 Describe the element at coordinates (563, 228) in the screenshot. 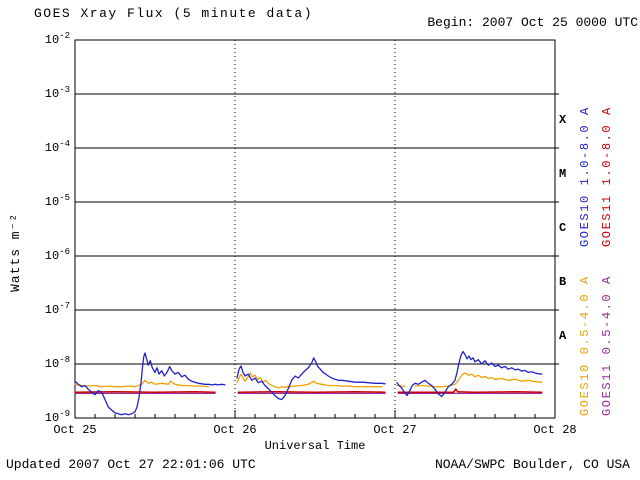

I see `flare-class-label: C` at that location.